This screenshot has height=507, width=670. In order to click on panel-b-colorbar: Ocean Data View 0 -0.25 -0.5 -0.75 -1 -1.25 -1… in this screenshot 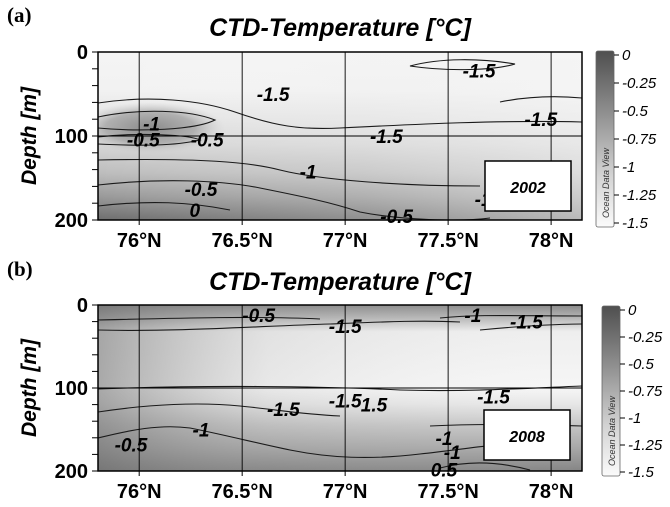, I will do `click(632, 391)`.